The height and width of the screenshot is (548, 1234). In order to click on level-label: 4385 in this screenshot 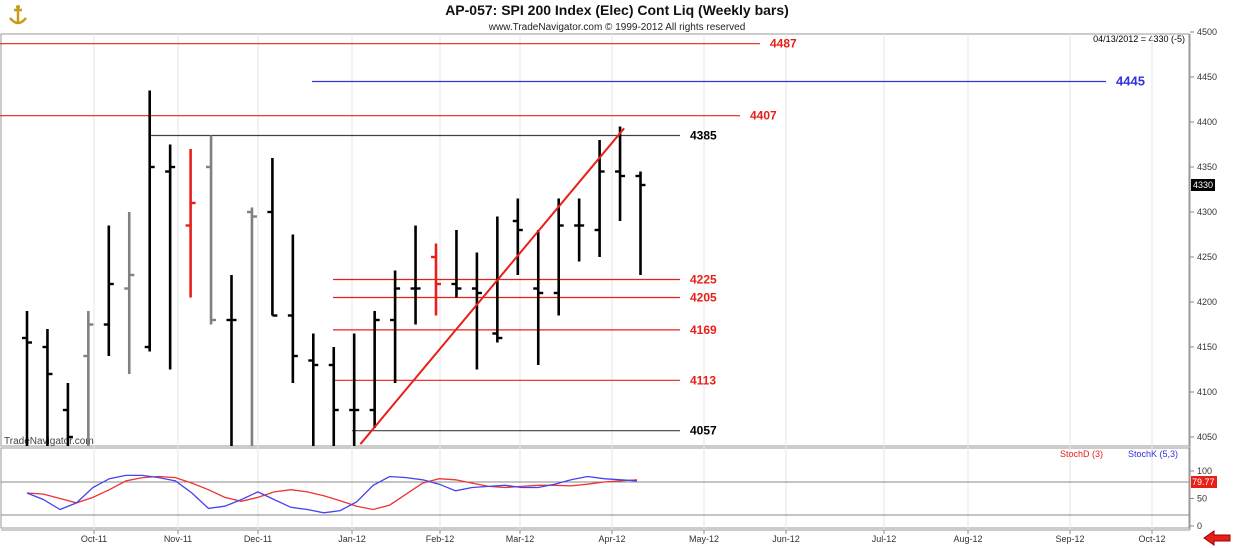, I will do `click(703, 136)`.